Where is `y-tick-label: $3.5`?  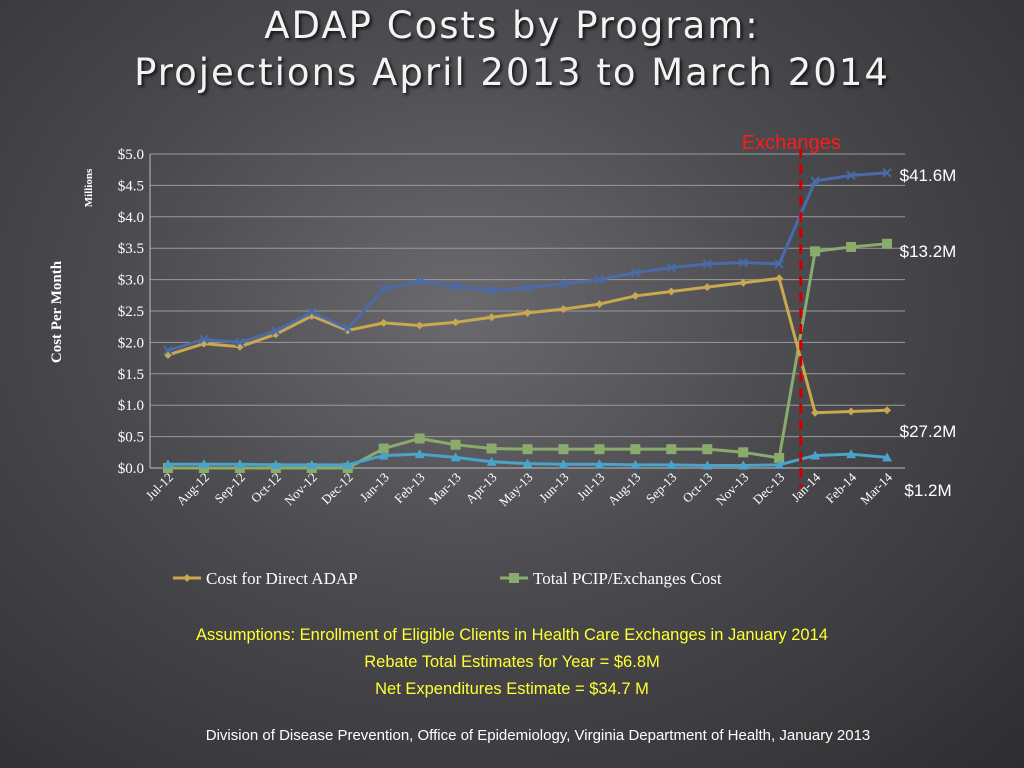 y-tick-label: $3.5 is located at coordinates (131, 249).